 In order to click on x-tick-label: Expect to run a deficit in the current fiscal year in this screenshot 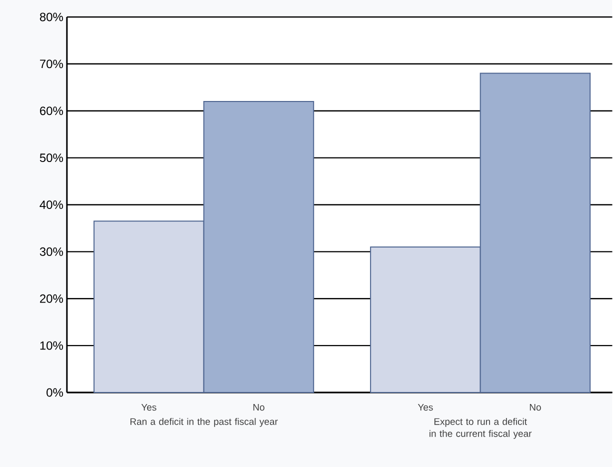, I will do `click(481, 428)`.